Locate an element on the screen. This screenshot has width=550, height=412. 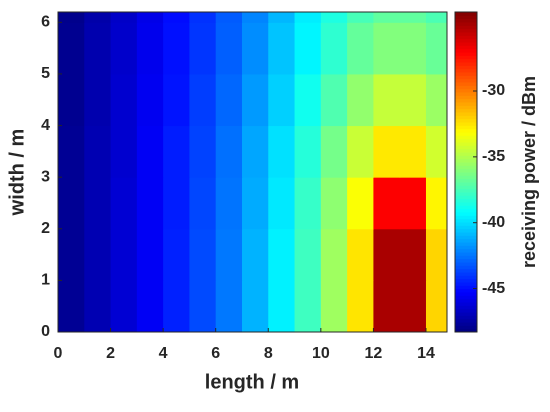
y-tick-label: 0 is located at coordinates (45, 331).